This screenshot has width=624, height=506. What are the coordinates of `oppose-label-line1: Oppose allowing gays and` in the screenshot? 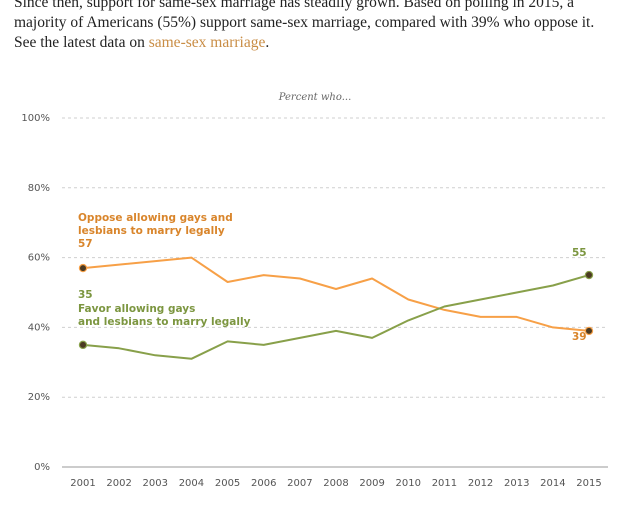 It's located at (155, 218).